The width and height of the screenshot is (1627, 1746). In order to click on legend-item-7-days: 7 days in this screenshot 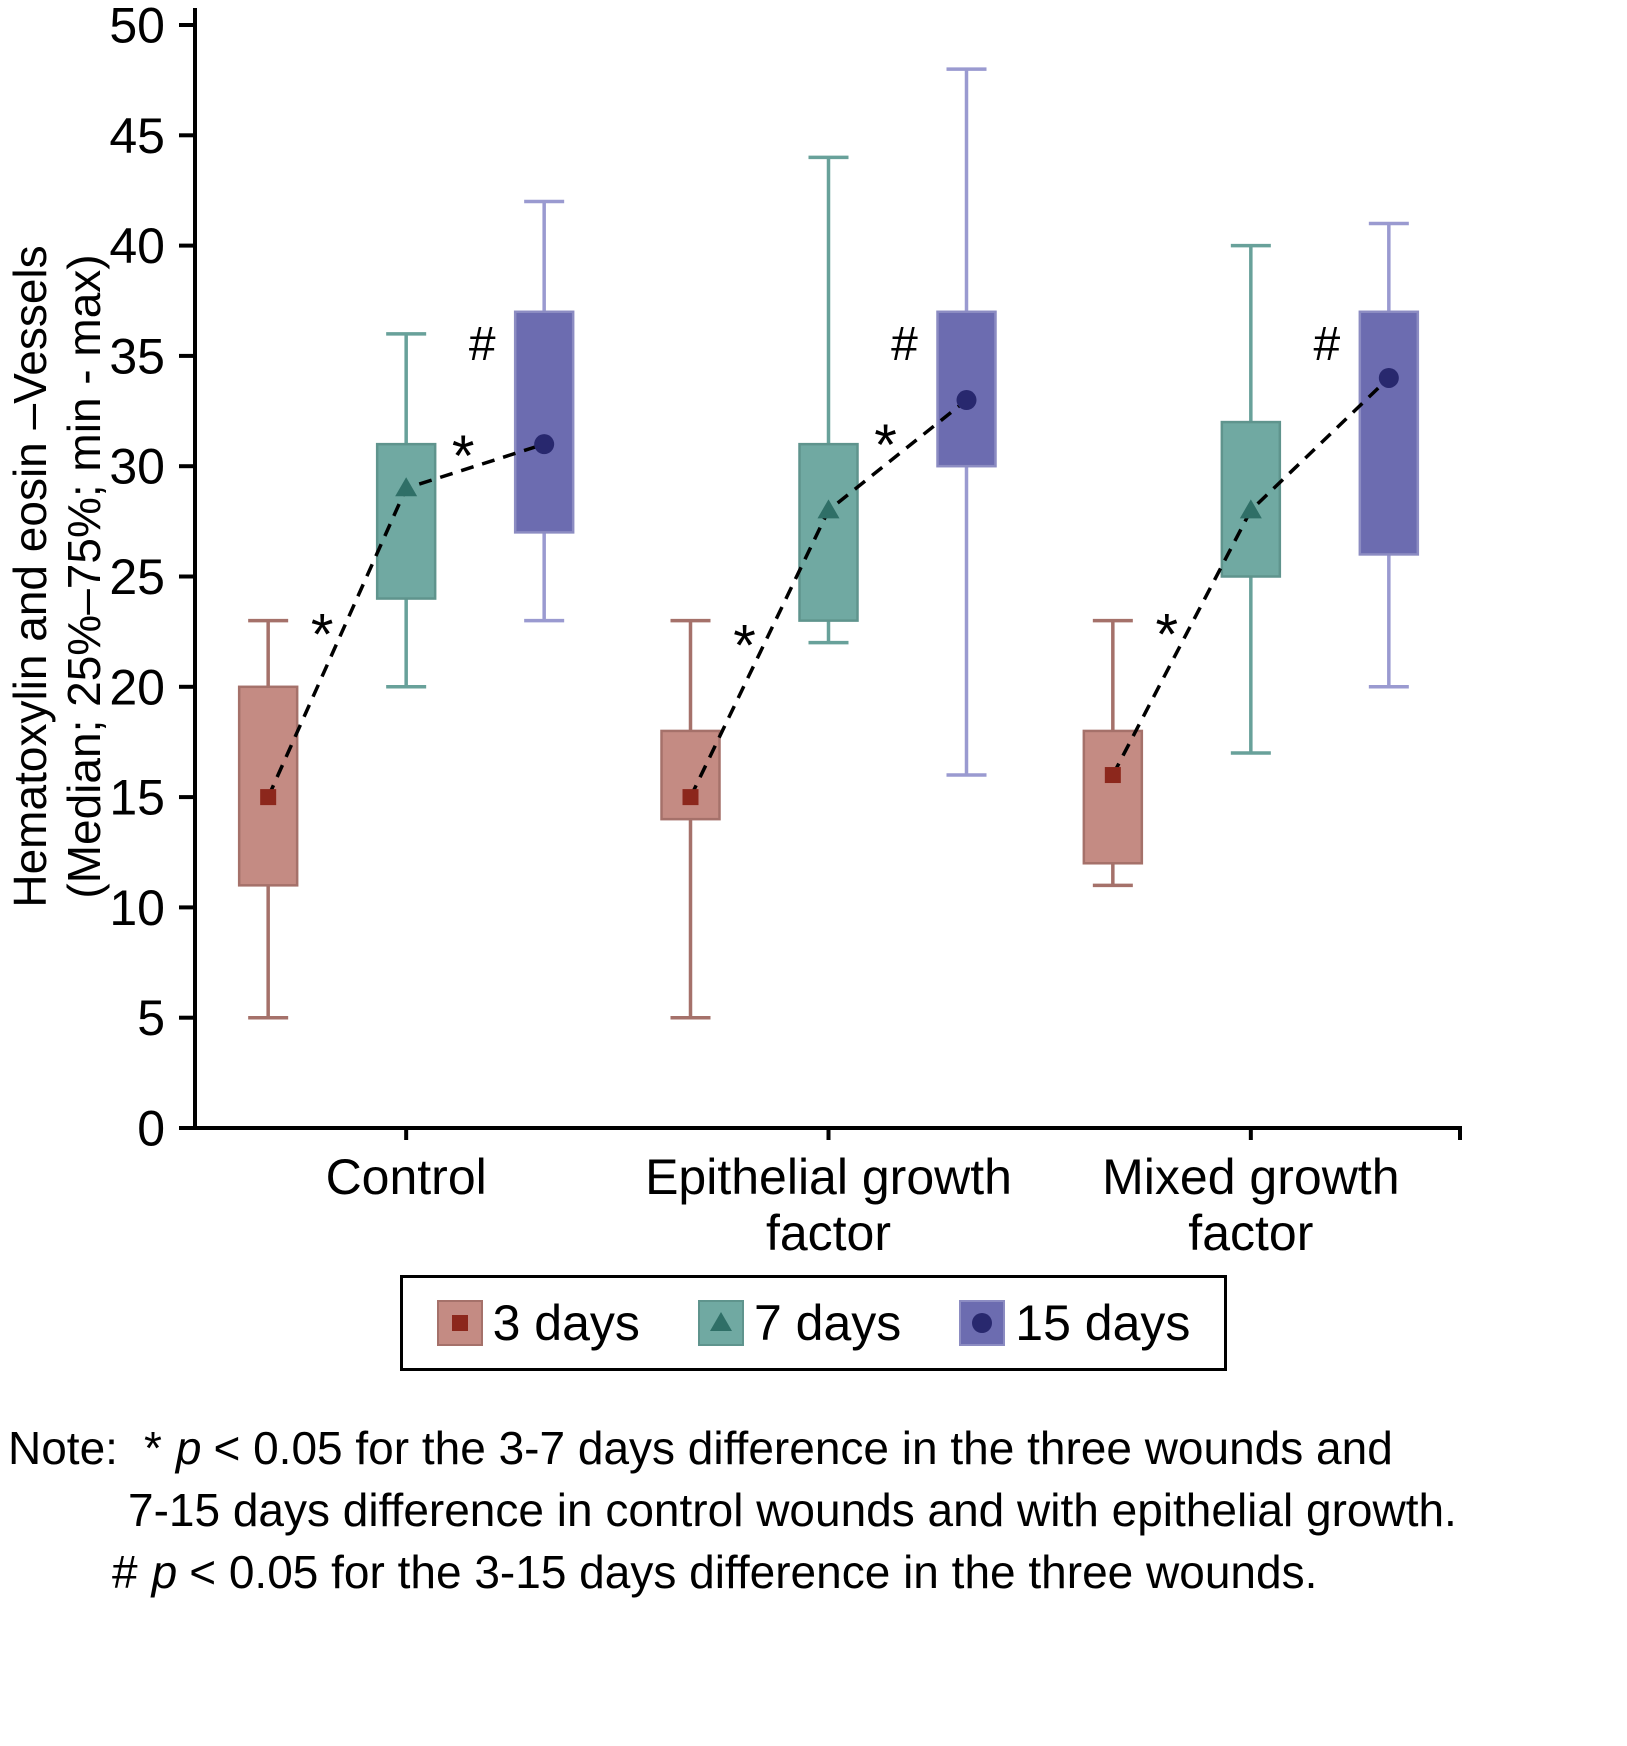, I will do `click(799, 1323)`.